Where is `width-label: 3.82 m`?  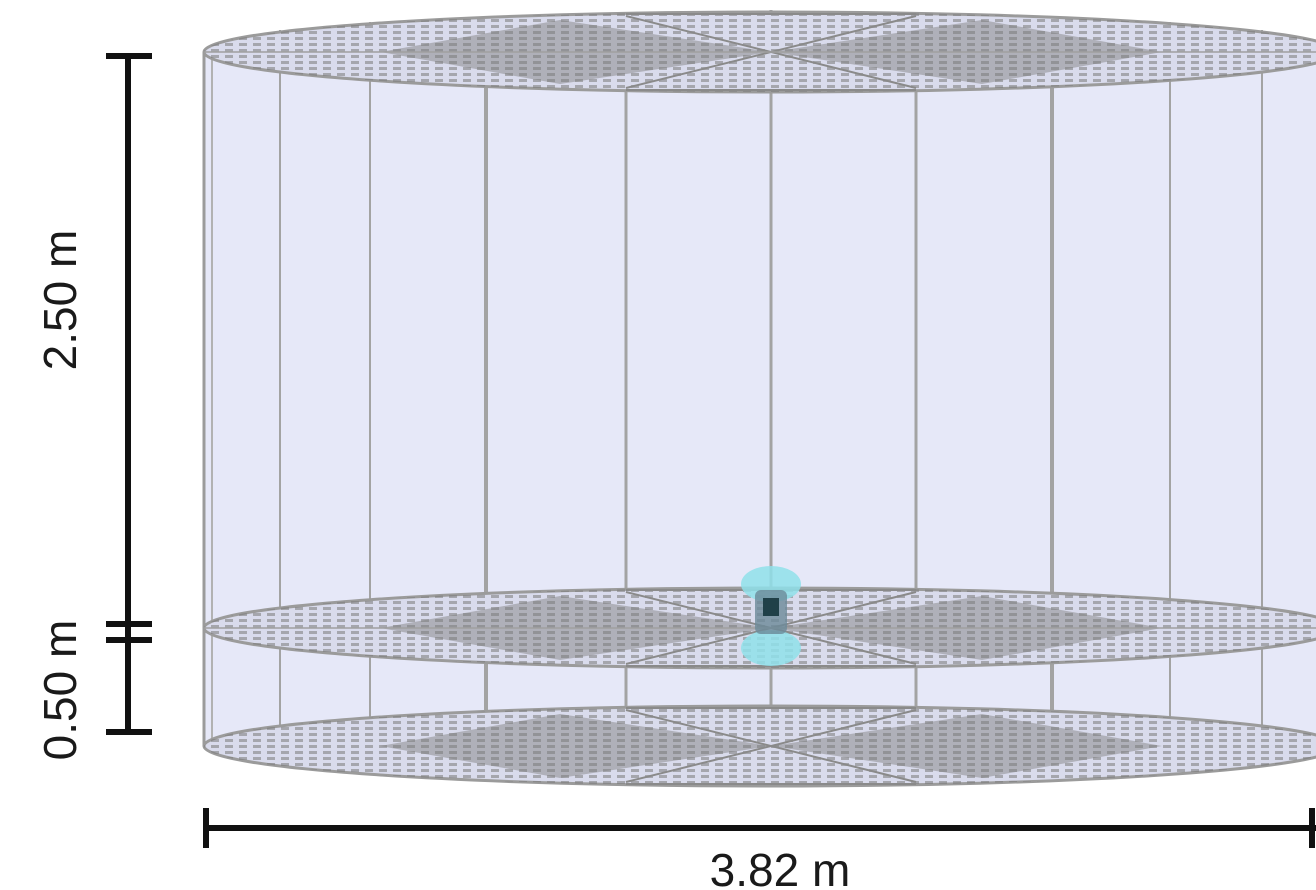 width-label: 3.82 m is located at coordinates (780, 867).